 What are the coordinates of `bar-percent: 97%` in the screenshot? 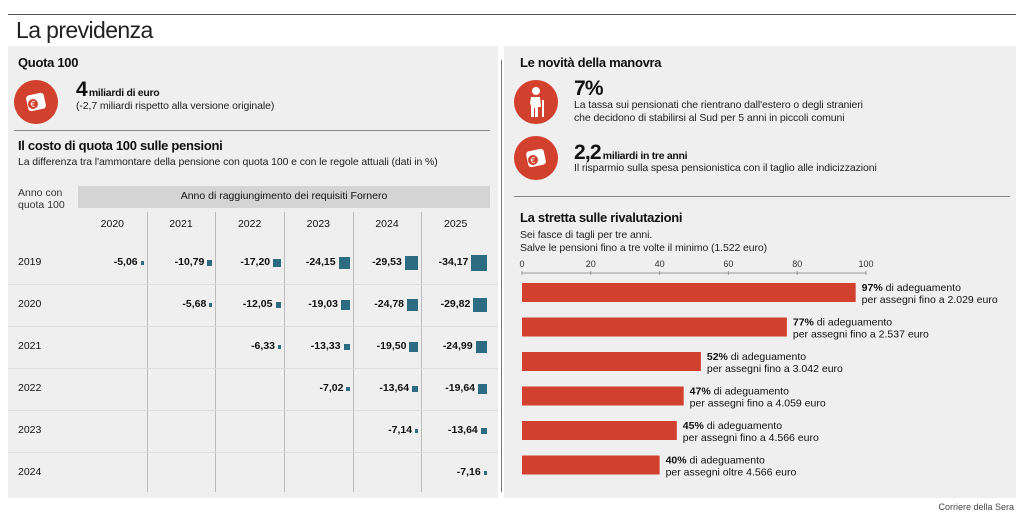 It's located at (873, 288).